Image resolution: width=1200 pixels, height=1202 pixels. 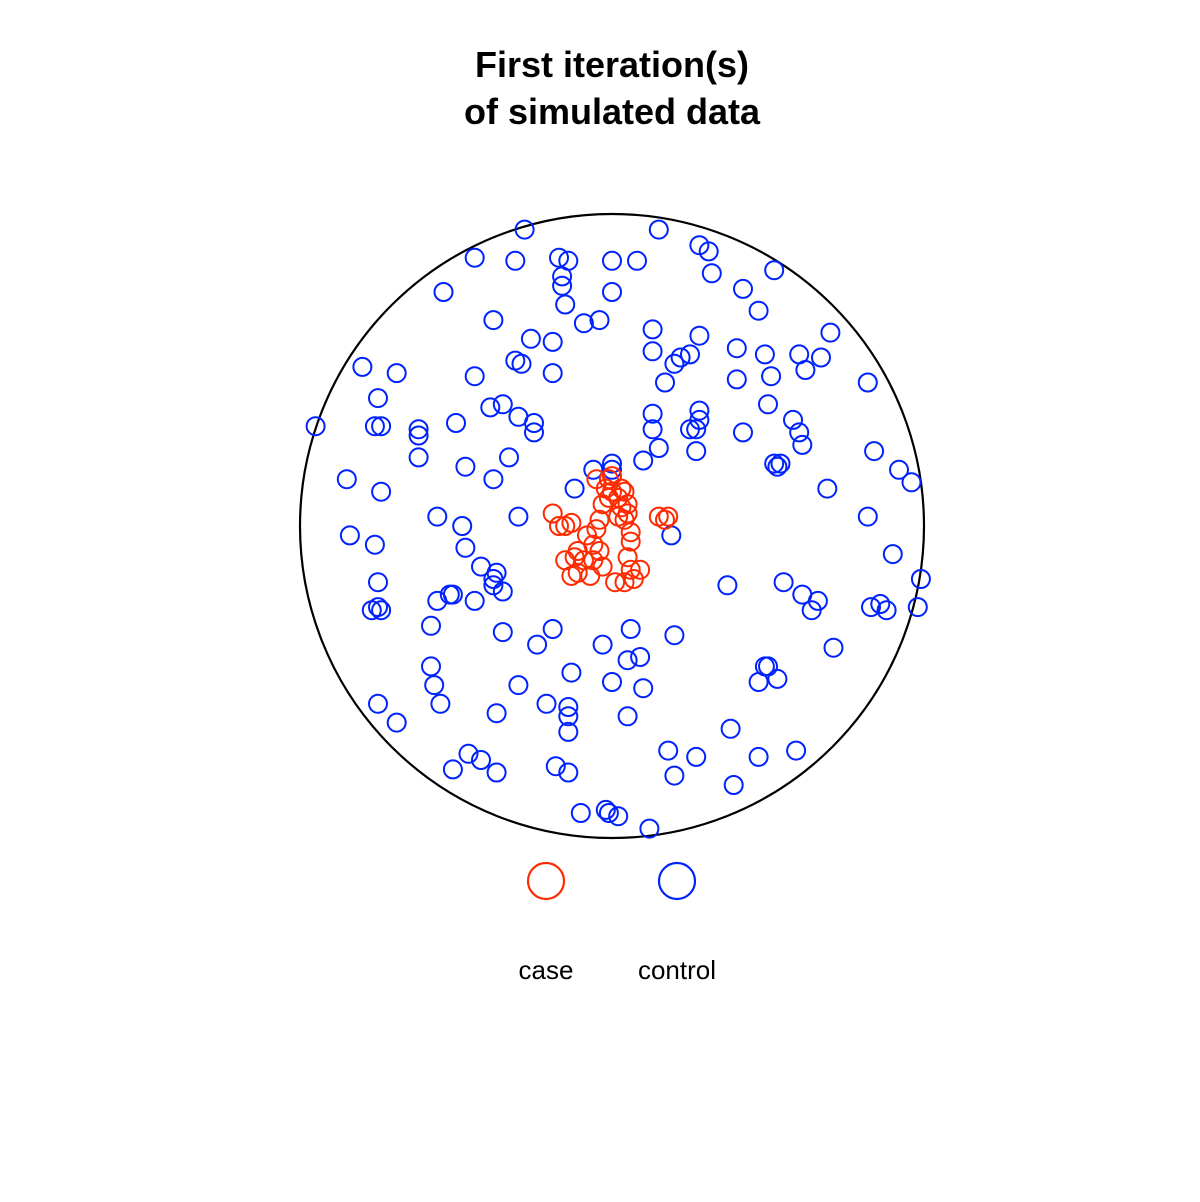 What do you see at coordinates (677, 970) in the screenshot?
I see `legend-label-control: control` at bounding box center [677, 970].